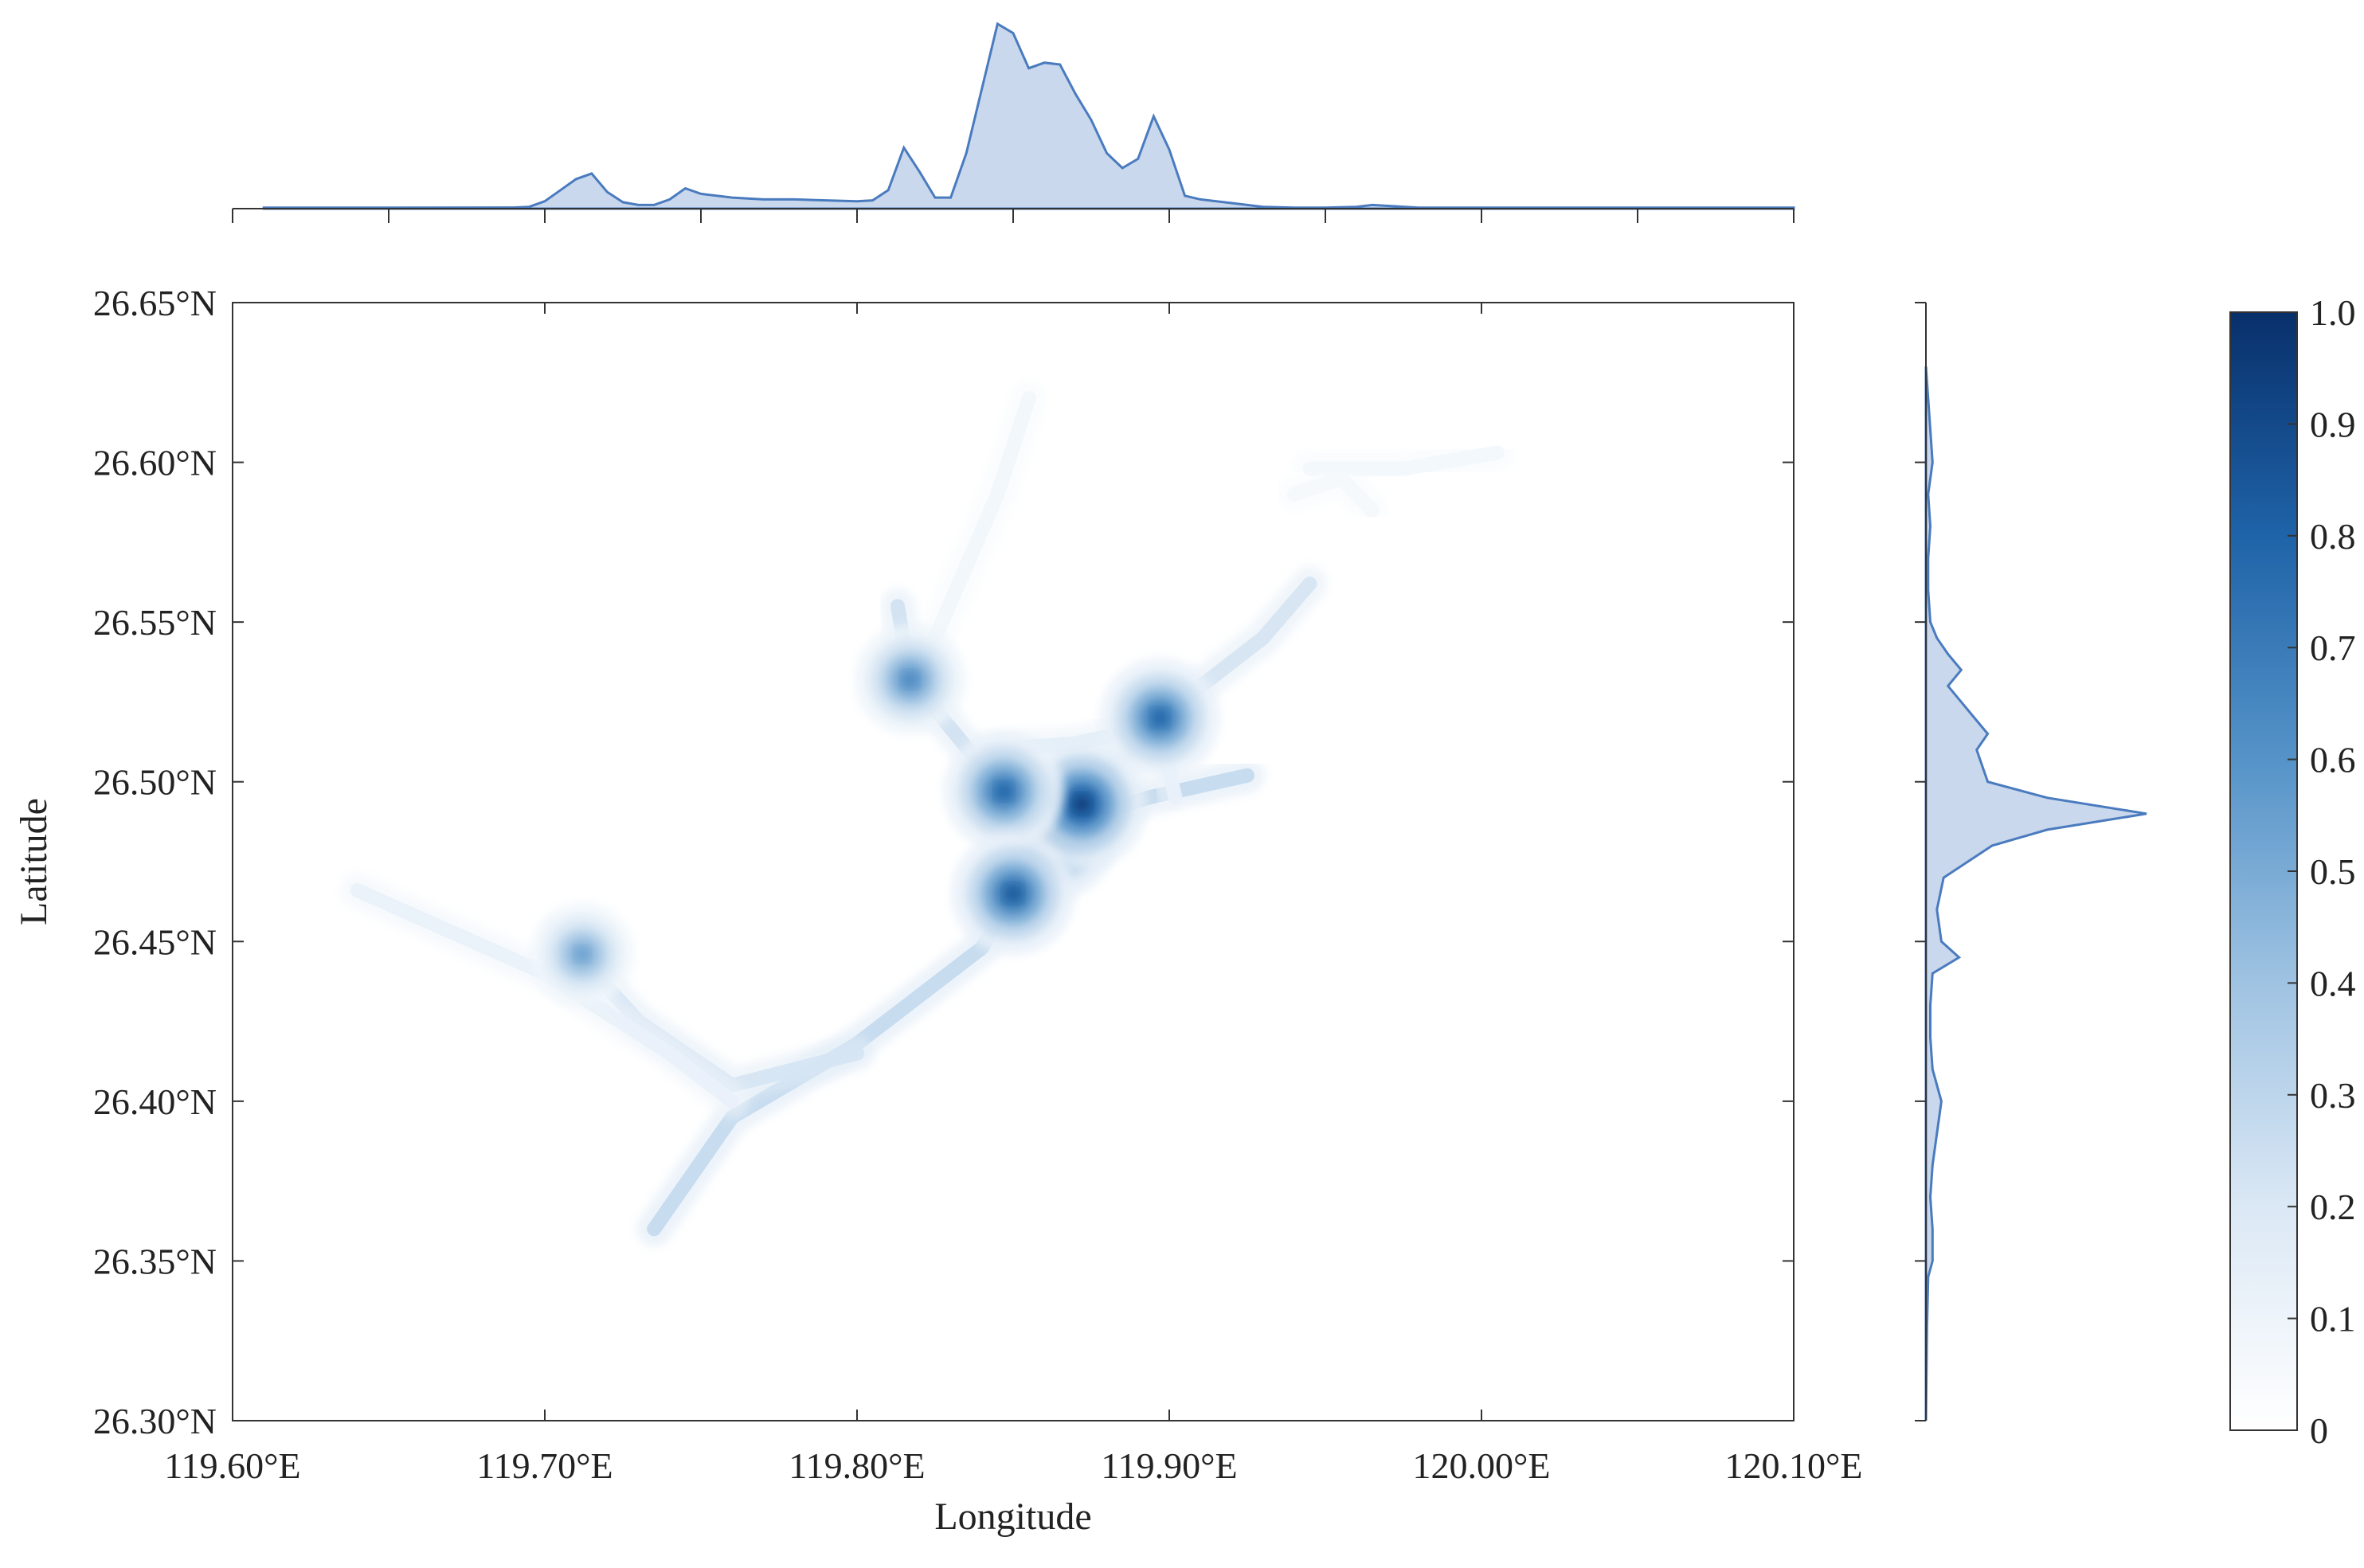 This screenshot has width=2364, height=1568. I want to click on x-axis-title: Longitude, so click(1012, 1517).